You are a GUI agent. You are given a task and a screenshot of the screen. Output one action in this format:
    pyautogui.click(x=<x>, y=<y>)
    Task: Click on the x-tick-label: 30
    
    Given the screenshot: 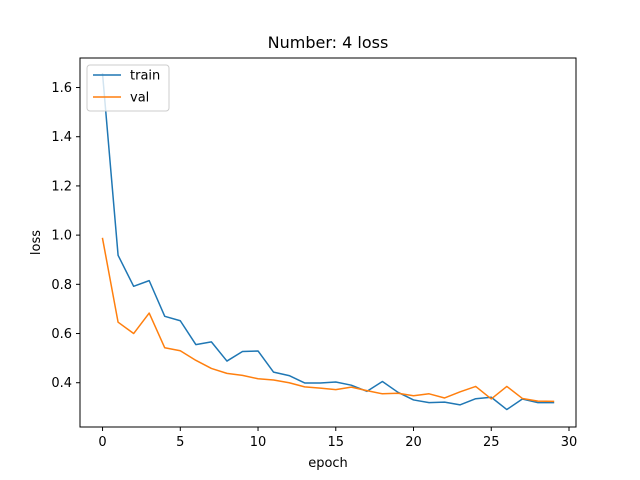 What is the action you would take?
    pyautogui.click(x=569, y=442)
    